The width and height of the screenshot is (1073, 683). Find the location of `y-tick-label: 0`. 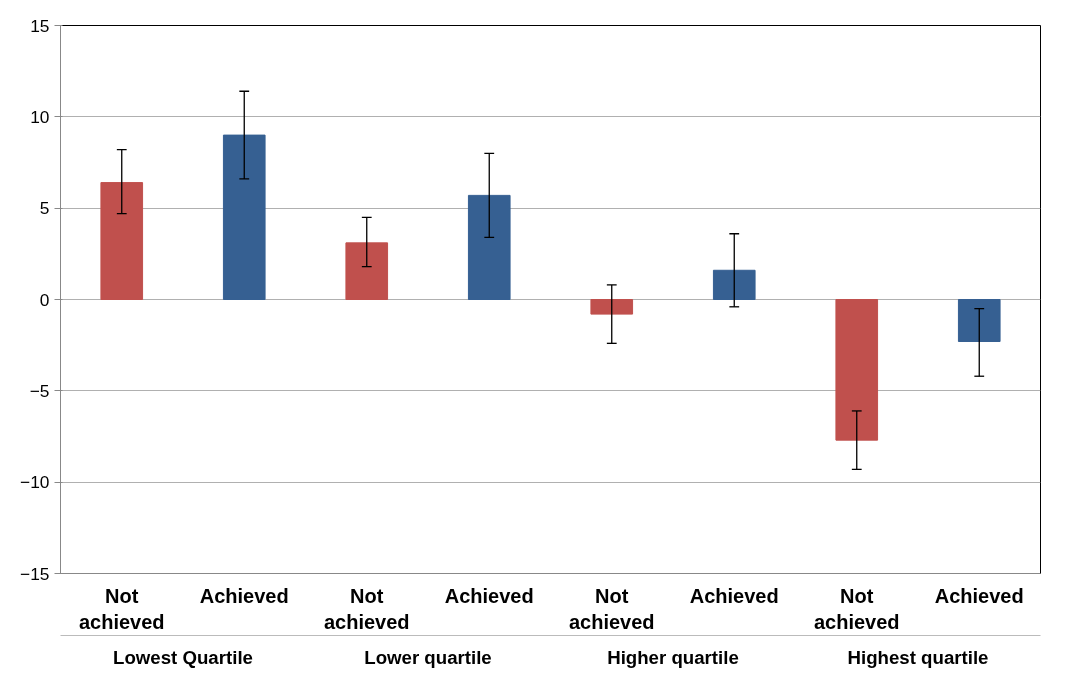

y-tick-label: 0 is located at coordinates (44, 299).